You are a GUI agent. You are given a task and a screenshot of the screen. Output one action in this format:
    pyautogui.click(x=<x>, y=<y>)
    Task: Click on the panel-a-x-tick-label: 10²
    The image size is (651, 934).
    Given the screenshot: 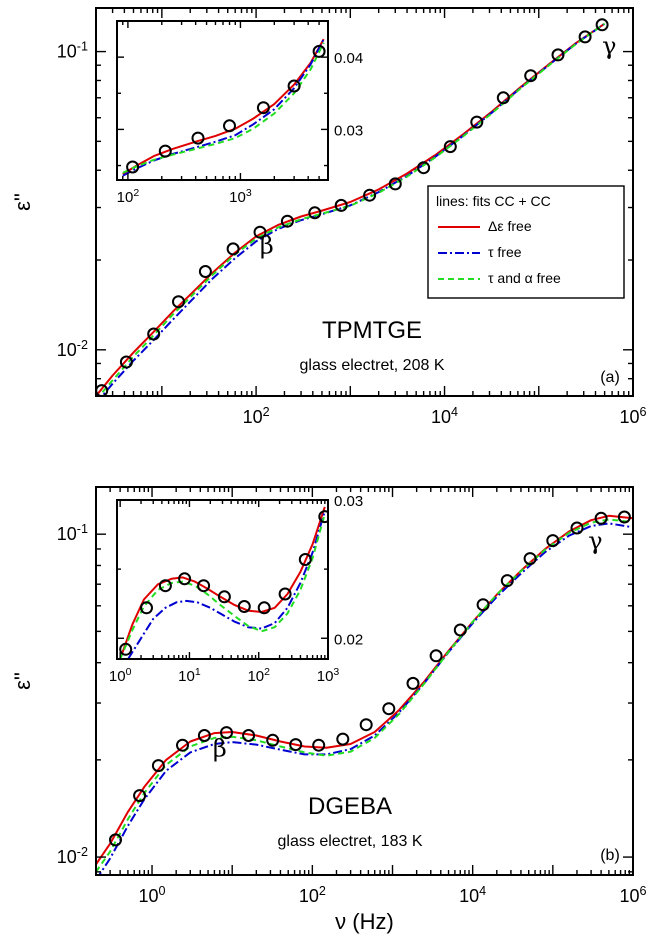 What is the action you would take?
    pyautogui.click(x=256, y=416)
    